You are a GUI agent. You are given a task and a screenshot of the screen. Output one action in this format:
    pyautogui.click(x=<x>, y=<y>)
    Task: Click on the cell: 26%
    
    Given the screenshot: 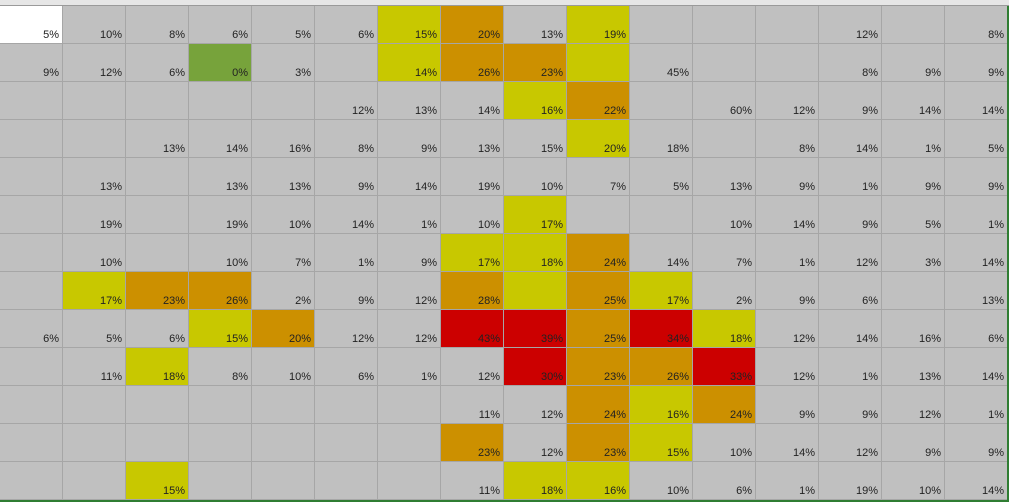 What is the action you would take?
    pyautogui.click(x=220, y=291)
    